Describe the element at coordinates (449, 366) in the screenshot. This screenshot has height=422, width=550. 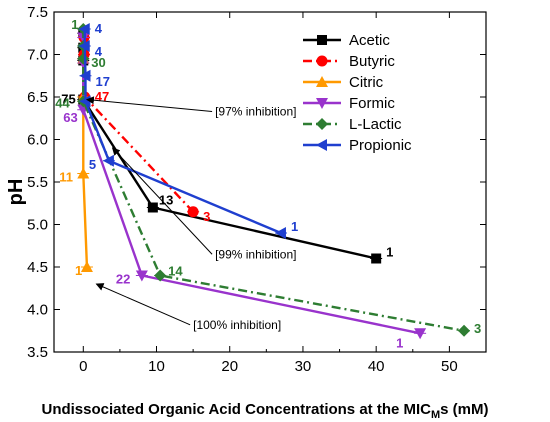
I see `x-tick-label: 50` at that location.